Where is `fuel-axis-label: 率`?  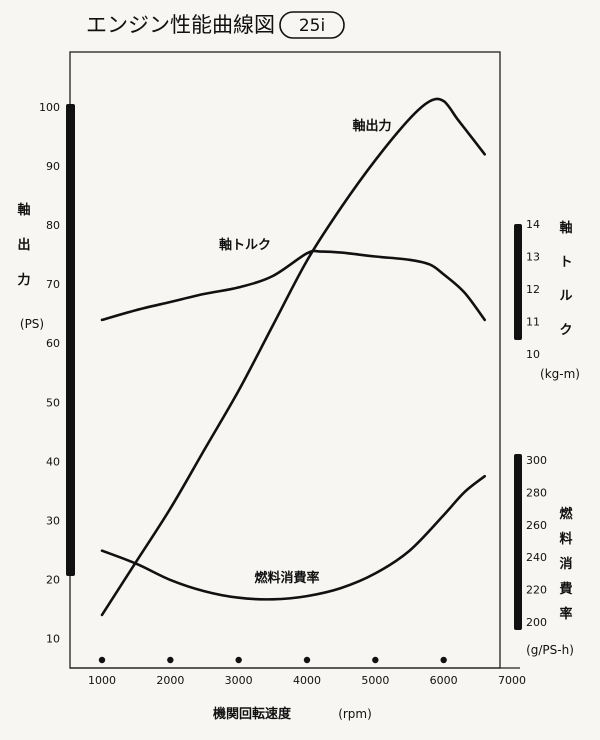
fuel-axis-label: 率 is located at coordinates (565, 614).